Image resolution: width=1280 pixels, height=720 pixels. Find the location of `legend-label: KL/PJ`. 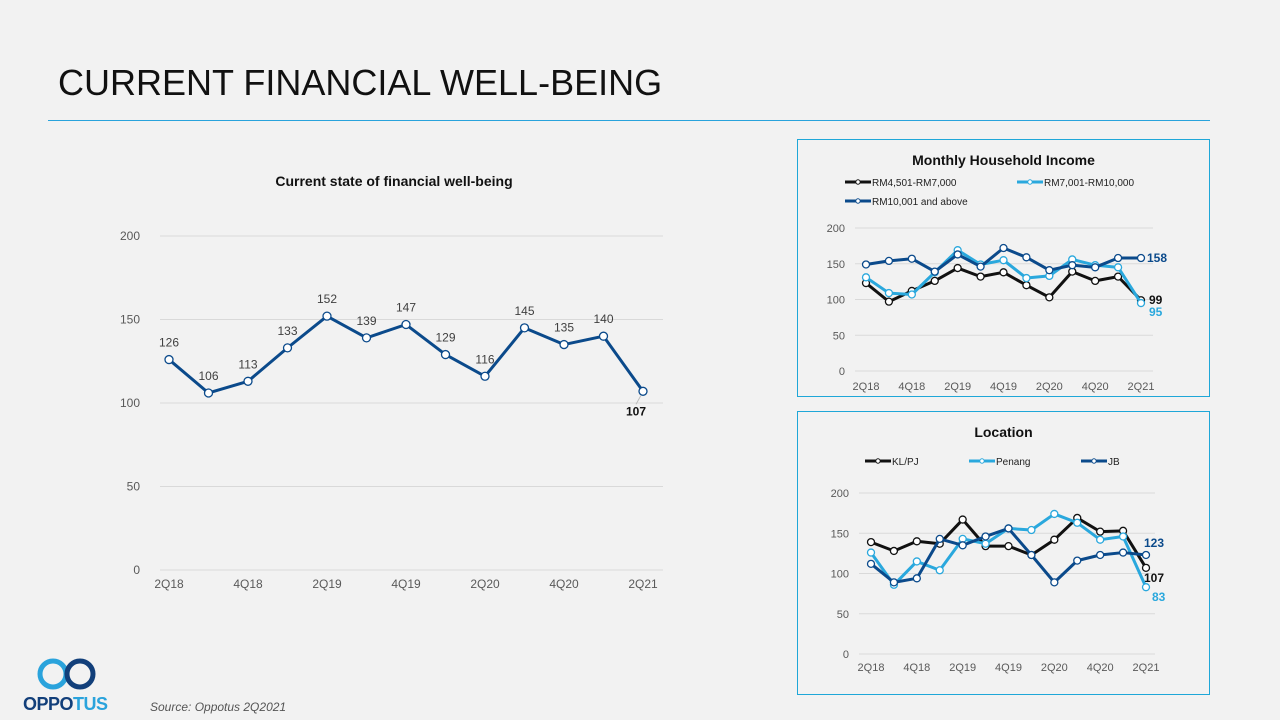

legend-label: KL/PJ is located at coordinates (905, 462).